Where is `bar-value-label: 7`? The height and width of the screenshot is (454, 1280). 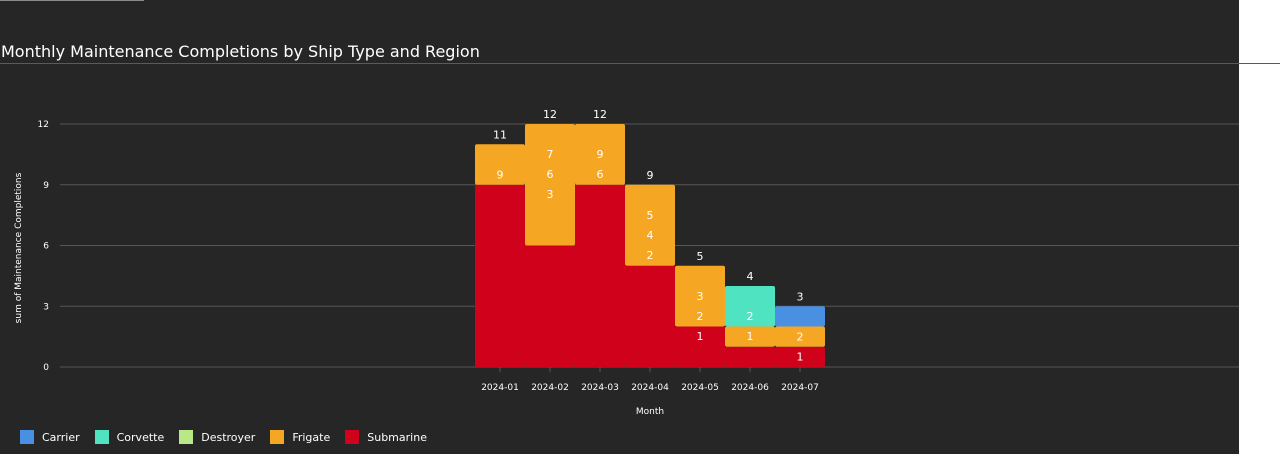 bar-value-label: 7 is located at coordinates (550, 154).